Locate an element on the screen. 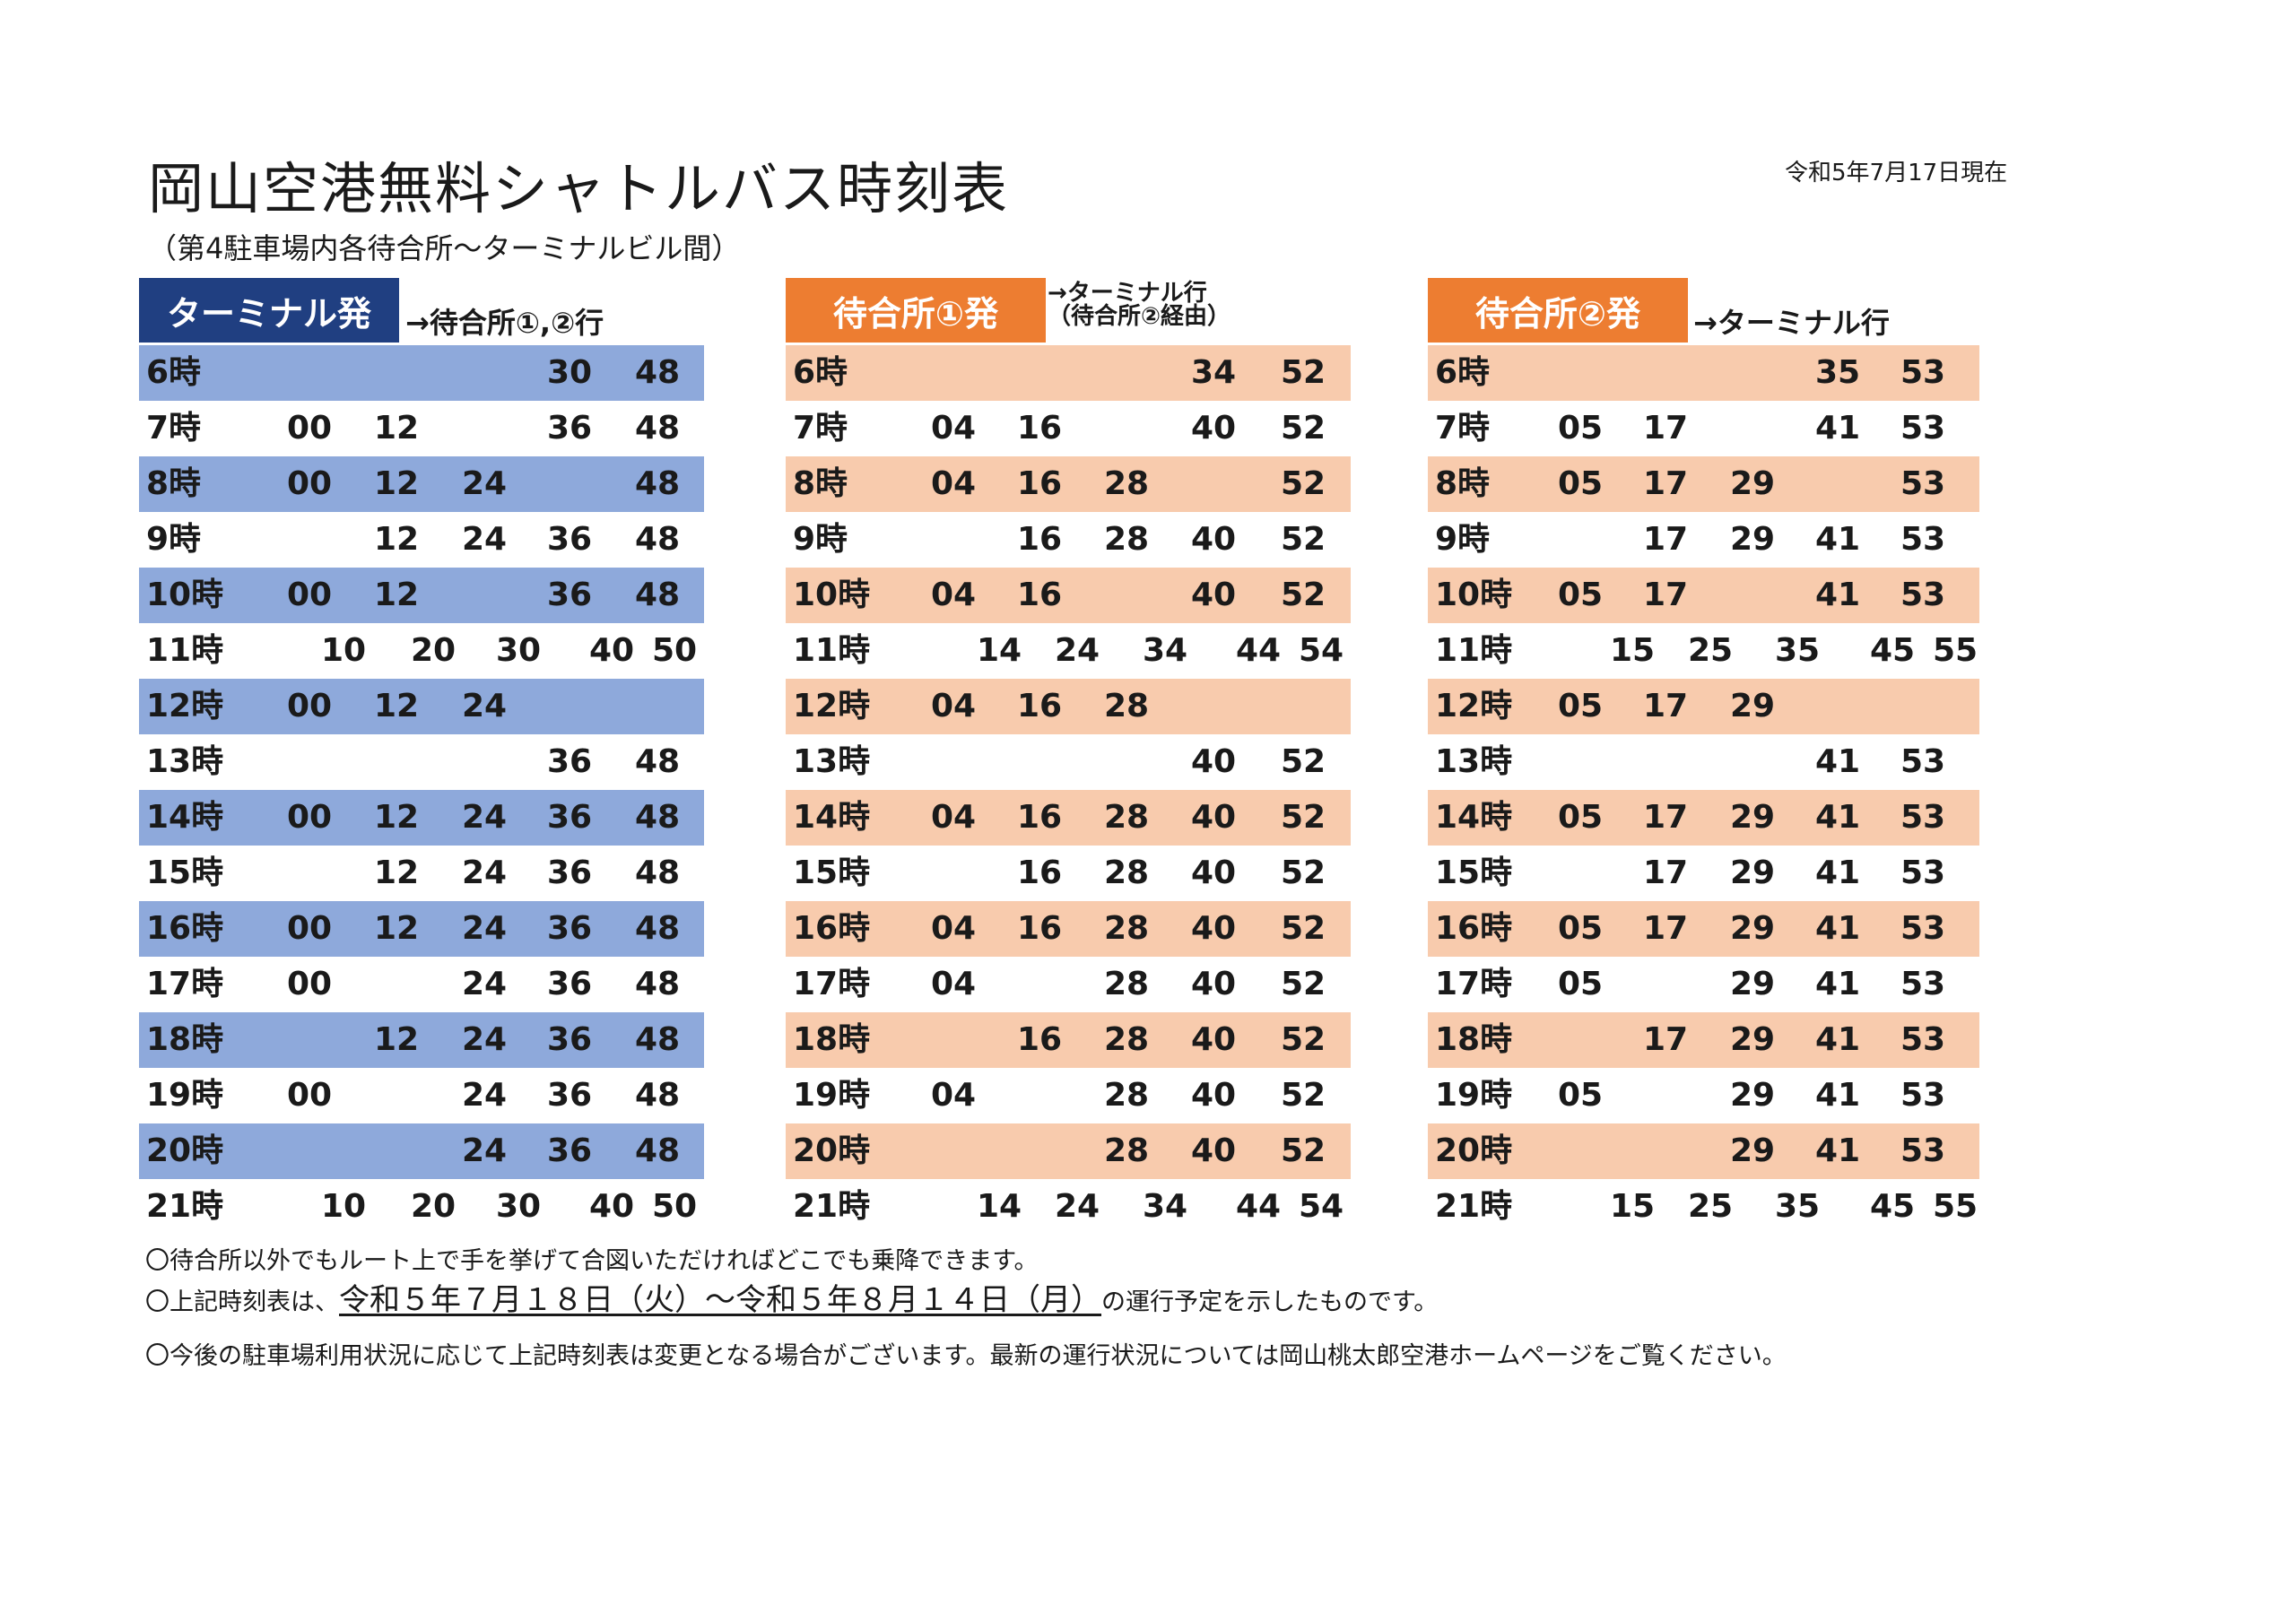  timetable-row: 16時 00 12 24 36 48 is located at coordinates (421, 929).